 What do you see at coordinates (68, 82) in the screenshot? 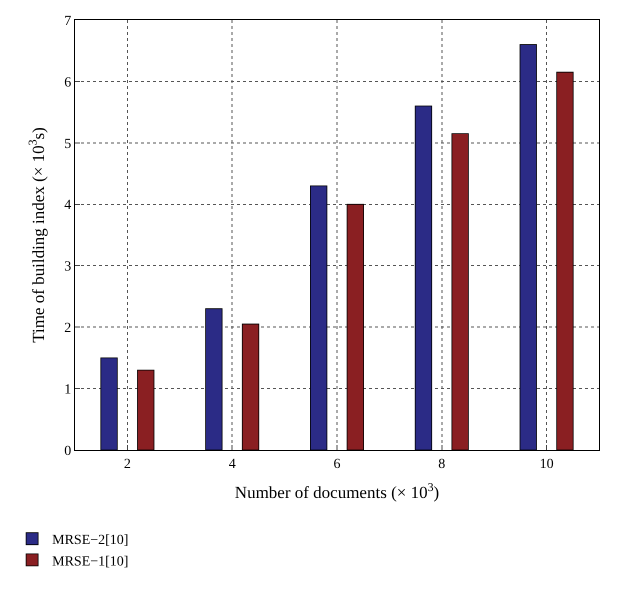
I see `y-tick-label: 6` at bounding box center [68, 82].